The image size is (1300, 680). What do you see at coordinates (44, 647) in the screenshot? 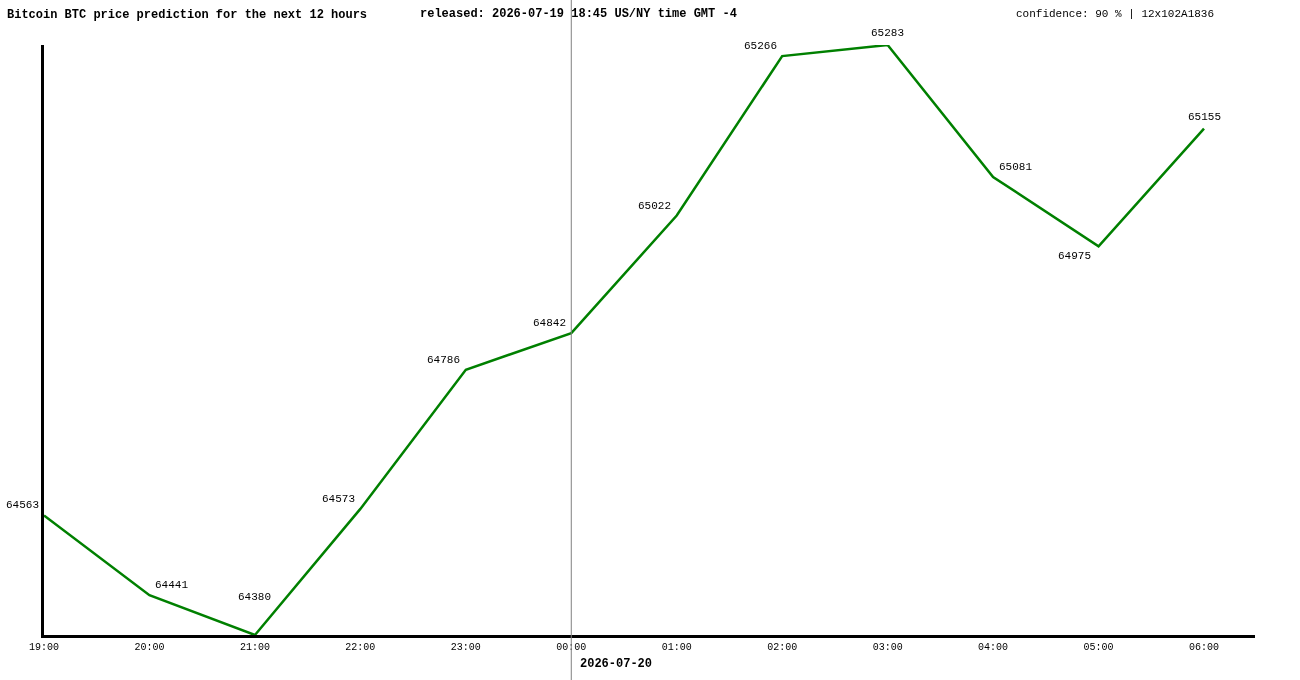
I see `x-tick-label: 19:00` at bounding box center [44, 647].